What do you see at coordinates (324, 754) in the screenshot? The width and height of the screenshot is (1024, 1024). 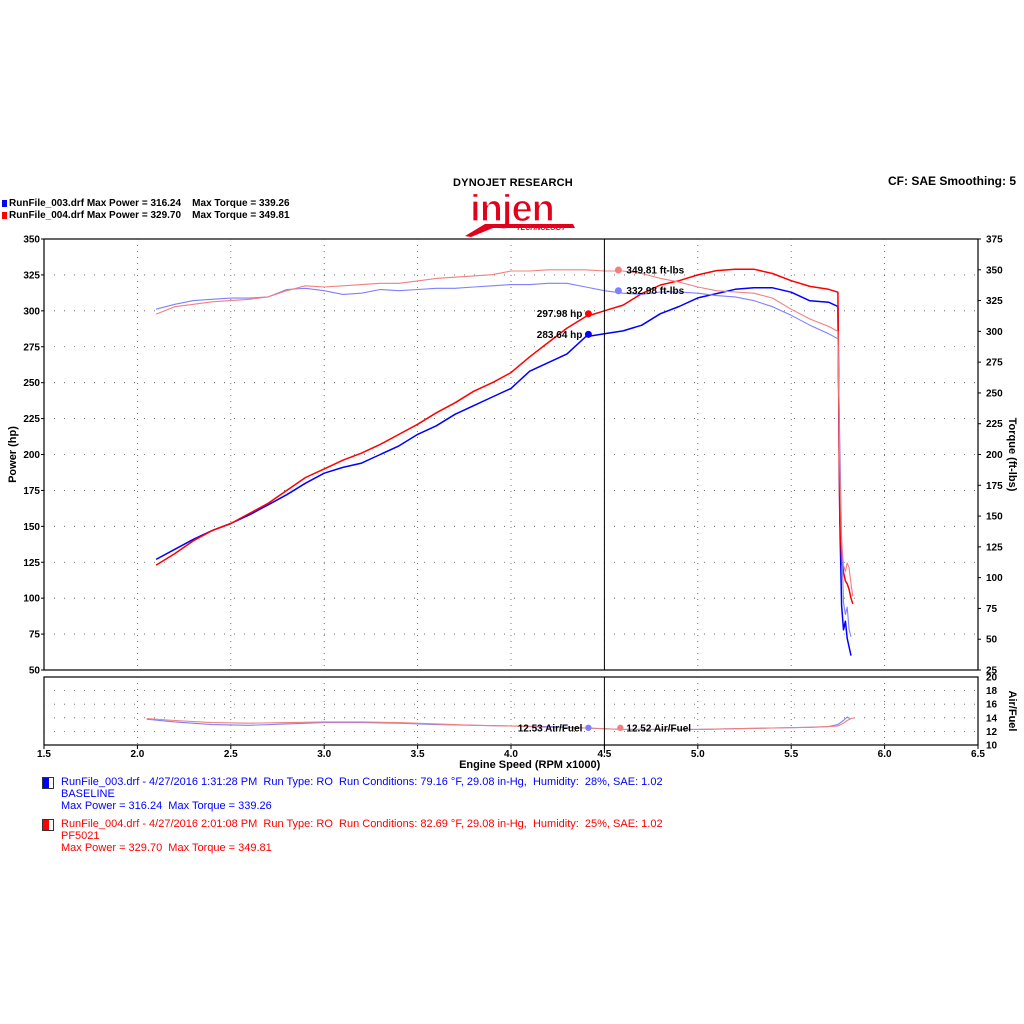 I see `x-tick-label: 3.0` at bounding box center [324, 754].